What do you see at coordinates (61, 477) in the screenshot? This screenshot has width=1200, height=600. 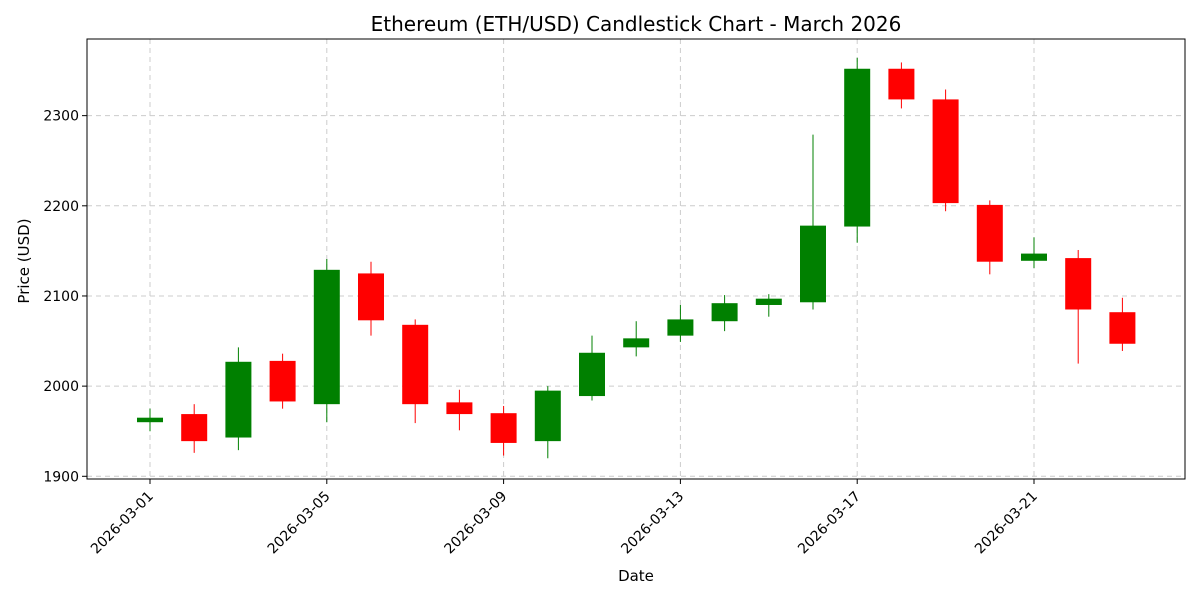 I see `y-tick-label: 1900` at bounding box center [61, 477].